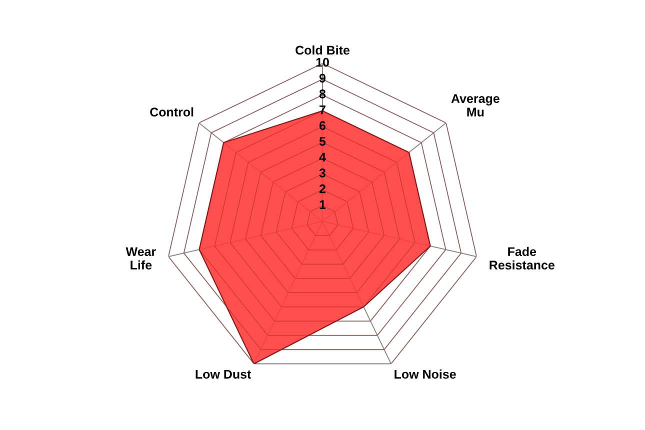 The height and width of the screenshot is (430, 645). I want to click on spoke-label: Fade Resistance, so click(522, 258).